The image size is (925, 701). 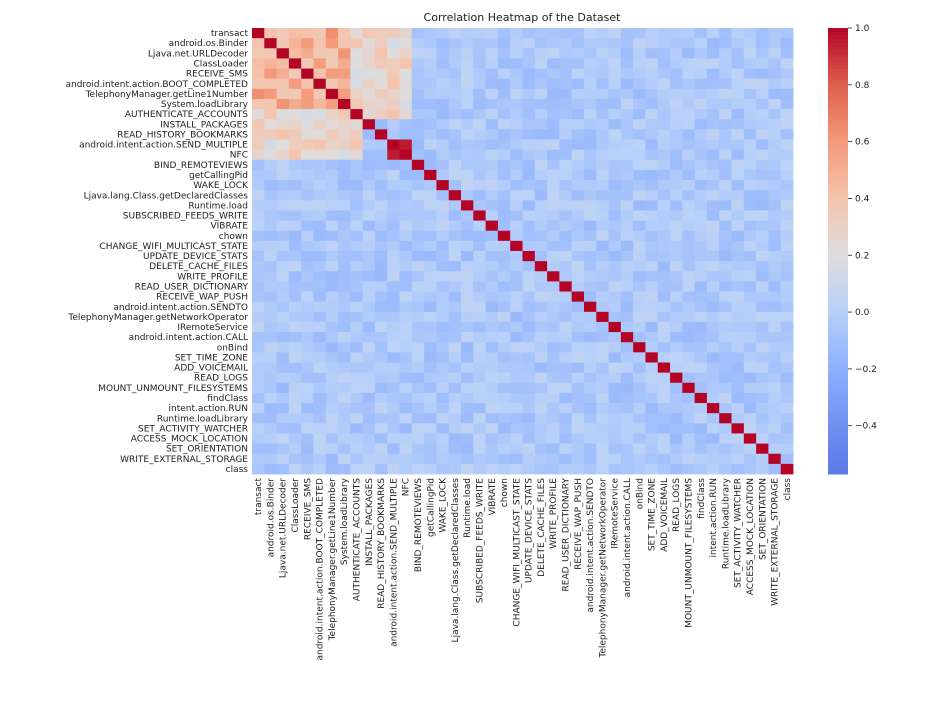 I want to click on column-tick-label: ClassLoader, so click(x=296, y=505).